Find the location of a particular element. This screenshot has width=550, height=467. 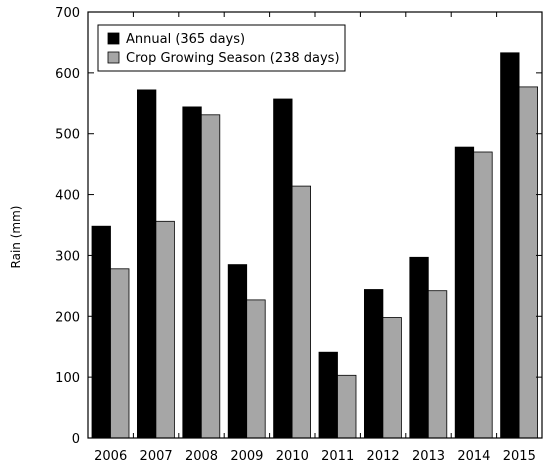

legend-label-season: Crop Growing Season (238 days) is located at coordinates (233, 58).